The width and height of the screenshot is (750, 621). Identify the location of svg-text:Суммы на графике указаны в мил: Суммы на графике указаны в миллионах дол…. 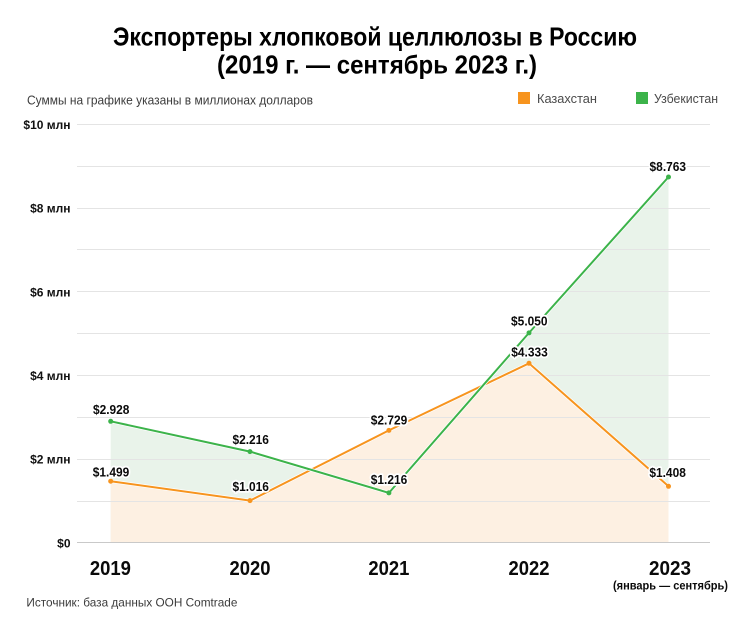
(170, 101).